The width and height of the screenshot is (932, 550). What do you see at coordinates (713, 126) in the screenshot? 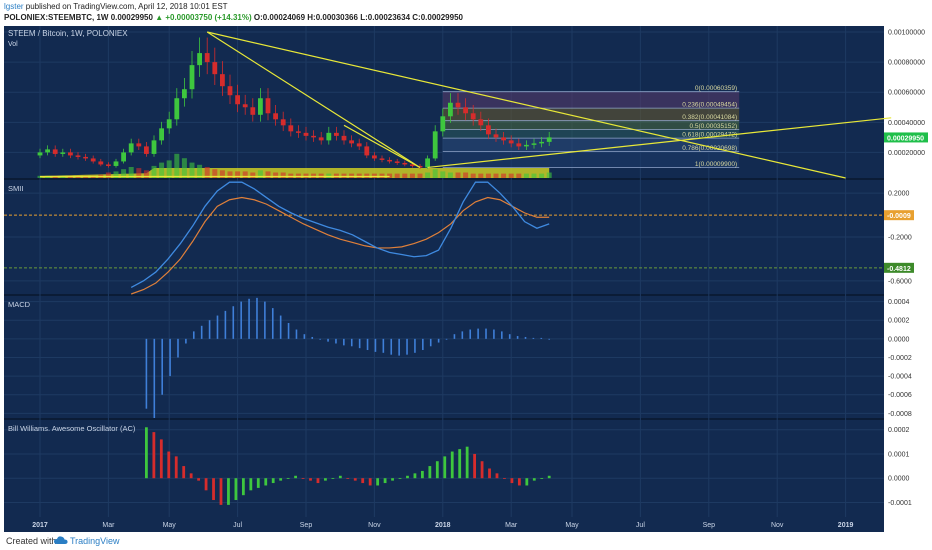
I see `fib-level-label: 0.5(0.00035152)` at bounding box center [713, 126].